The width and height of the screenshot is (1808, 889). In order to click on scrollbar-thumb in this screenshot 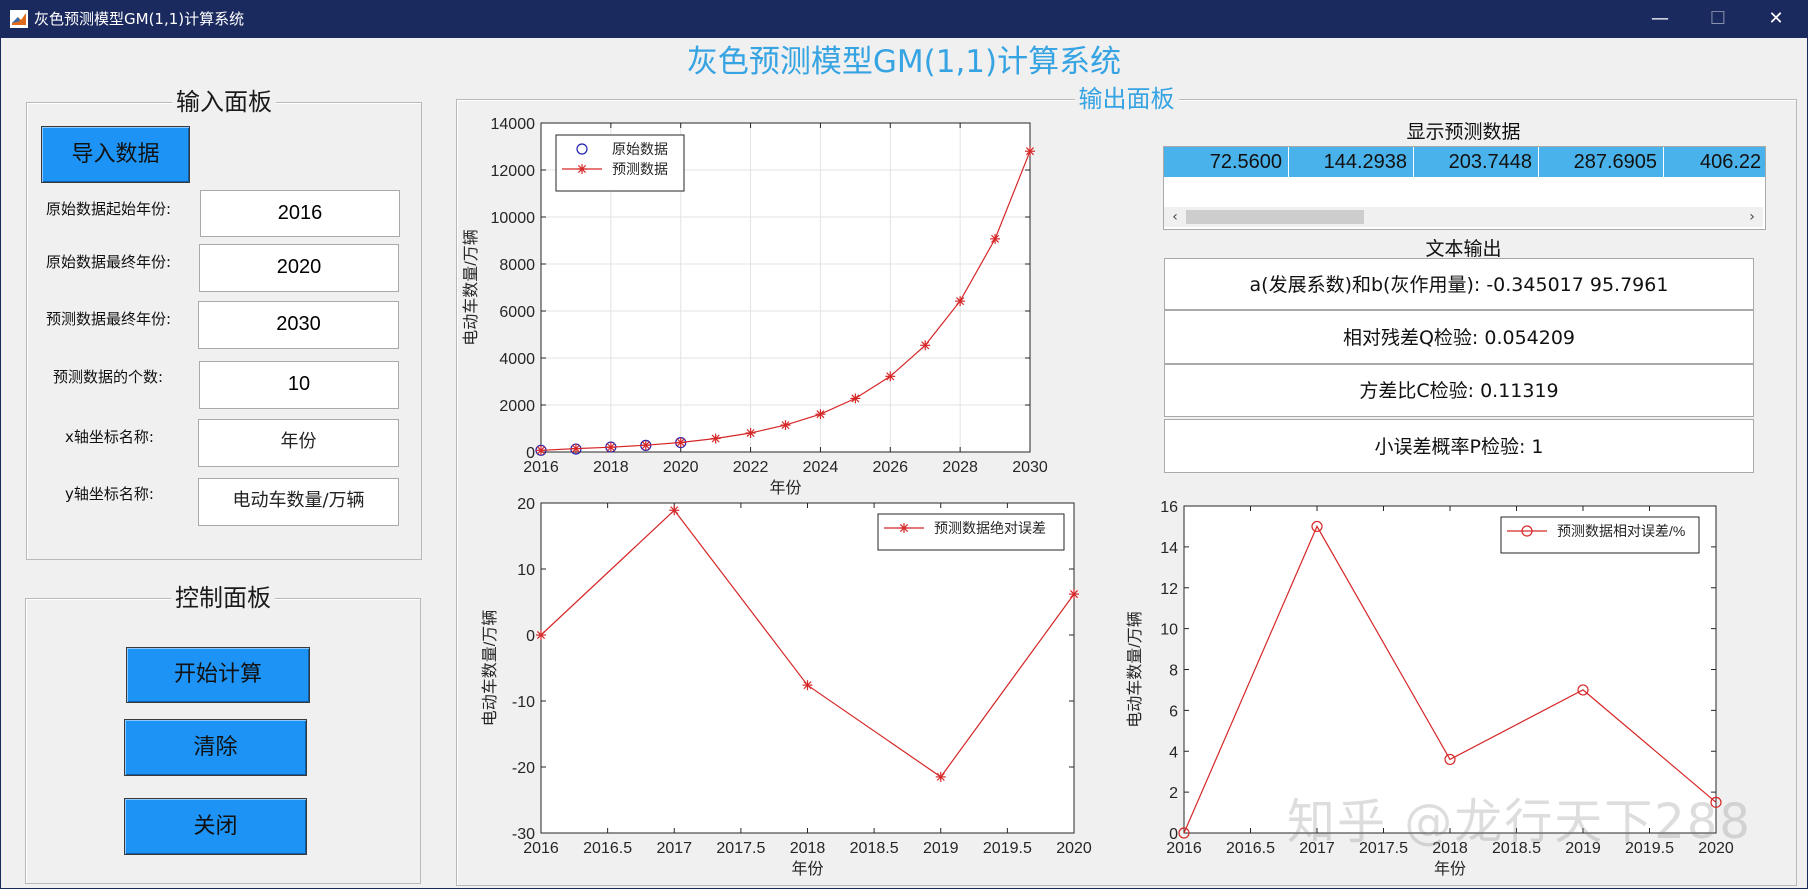, I will do `click(1275, 217)`.